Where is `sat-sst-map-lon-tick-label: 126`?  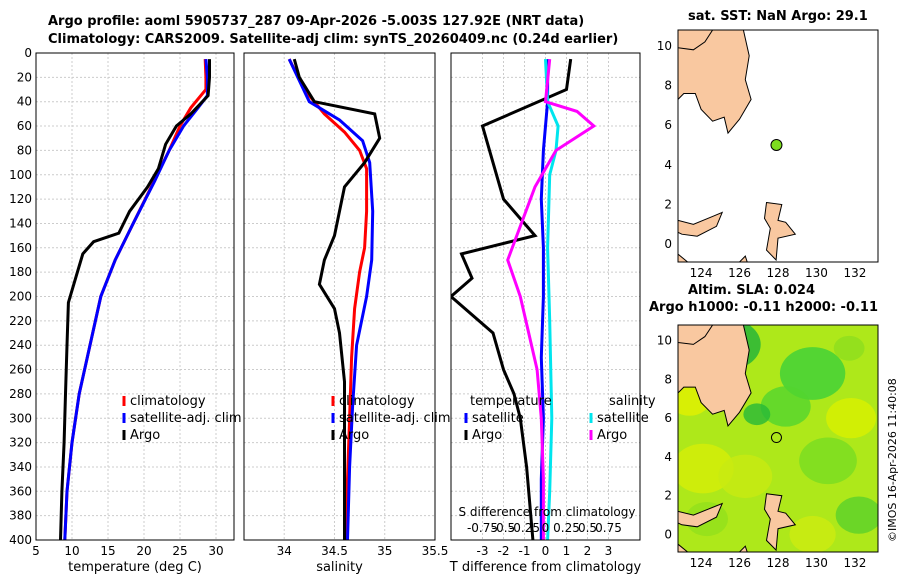 sat-sst-map-lon-tick-label: 126 is located at coordinates (739, 273).